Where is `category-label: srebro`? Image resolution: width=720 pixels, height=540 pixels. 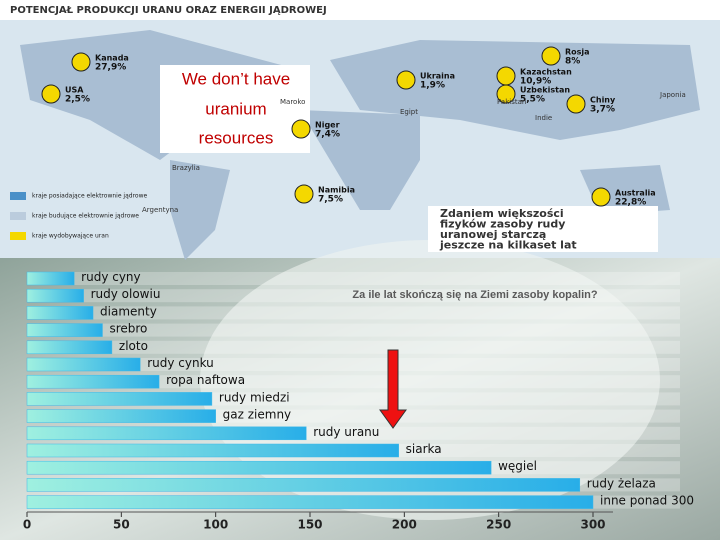
category-label: srebro is located at coordinates (128, 329).